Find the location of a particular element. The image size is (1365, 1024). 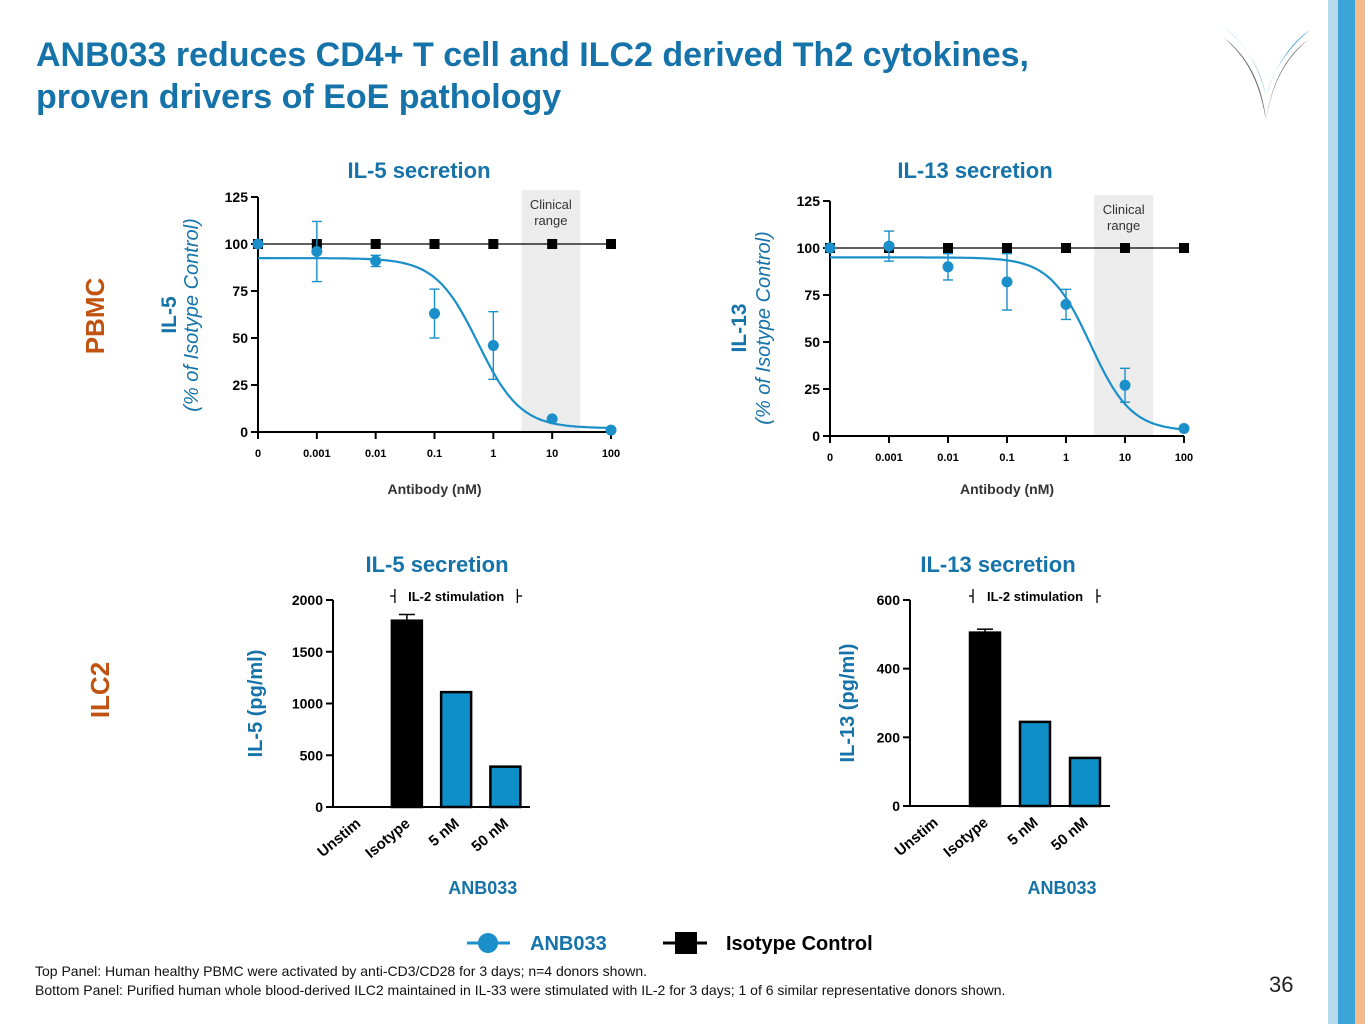

pbmc-il13-anb033-fit-curve is located at coordinates (1007, 343).